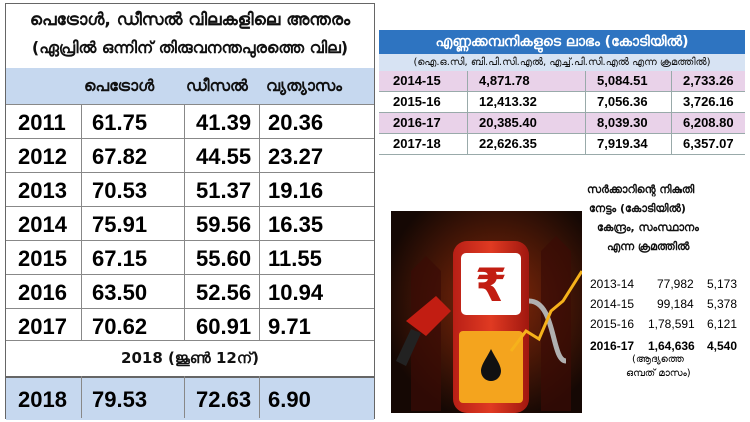 Image resolution: width=750 pixels, height=422 pixels. I want to click on petrol-cell: 61.75, so click(120, 122).